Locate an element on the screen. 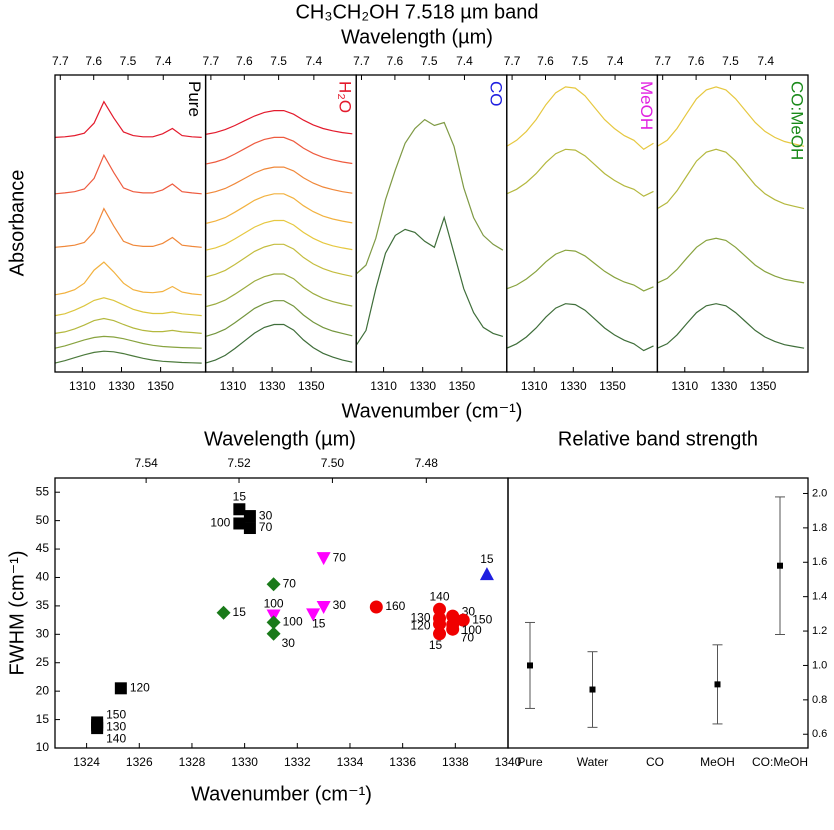  panel-label: H₂O is located at coordinates (345, 97).